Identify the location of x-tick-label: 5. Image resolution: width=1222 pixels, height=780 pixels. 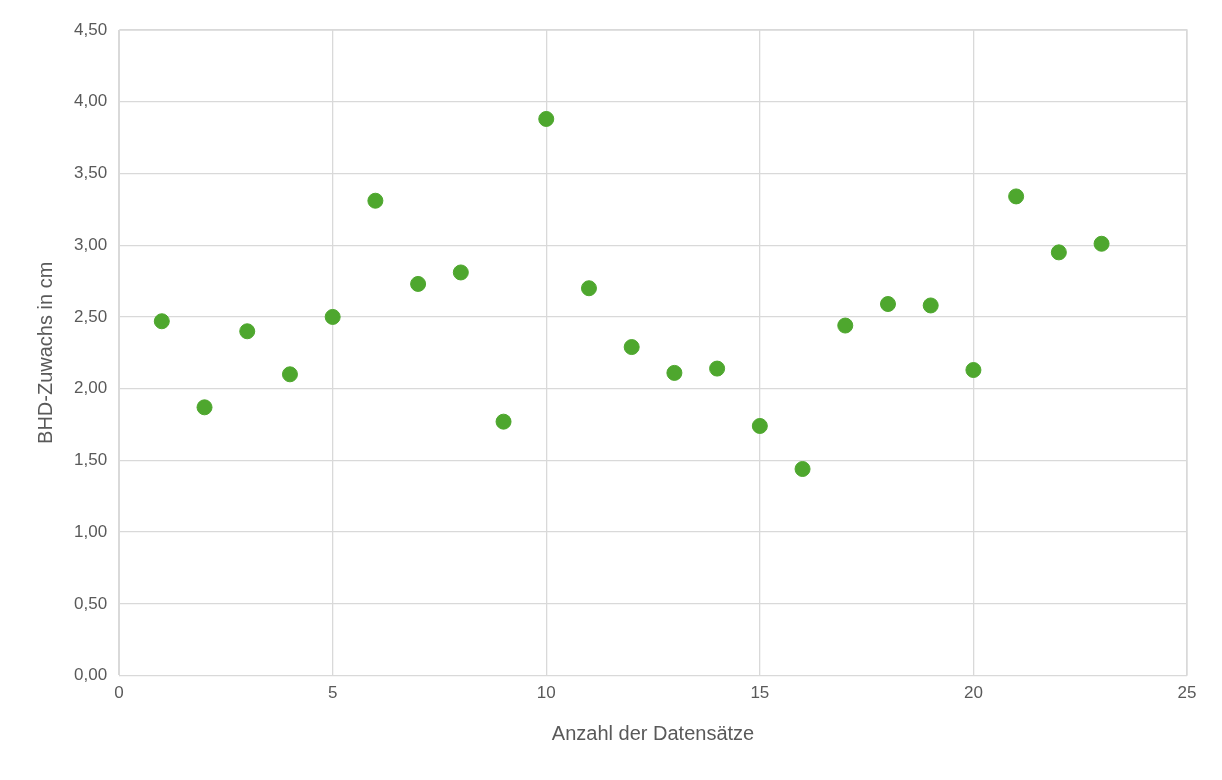
(332, 693).